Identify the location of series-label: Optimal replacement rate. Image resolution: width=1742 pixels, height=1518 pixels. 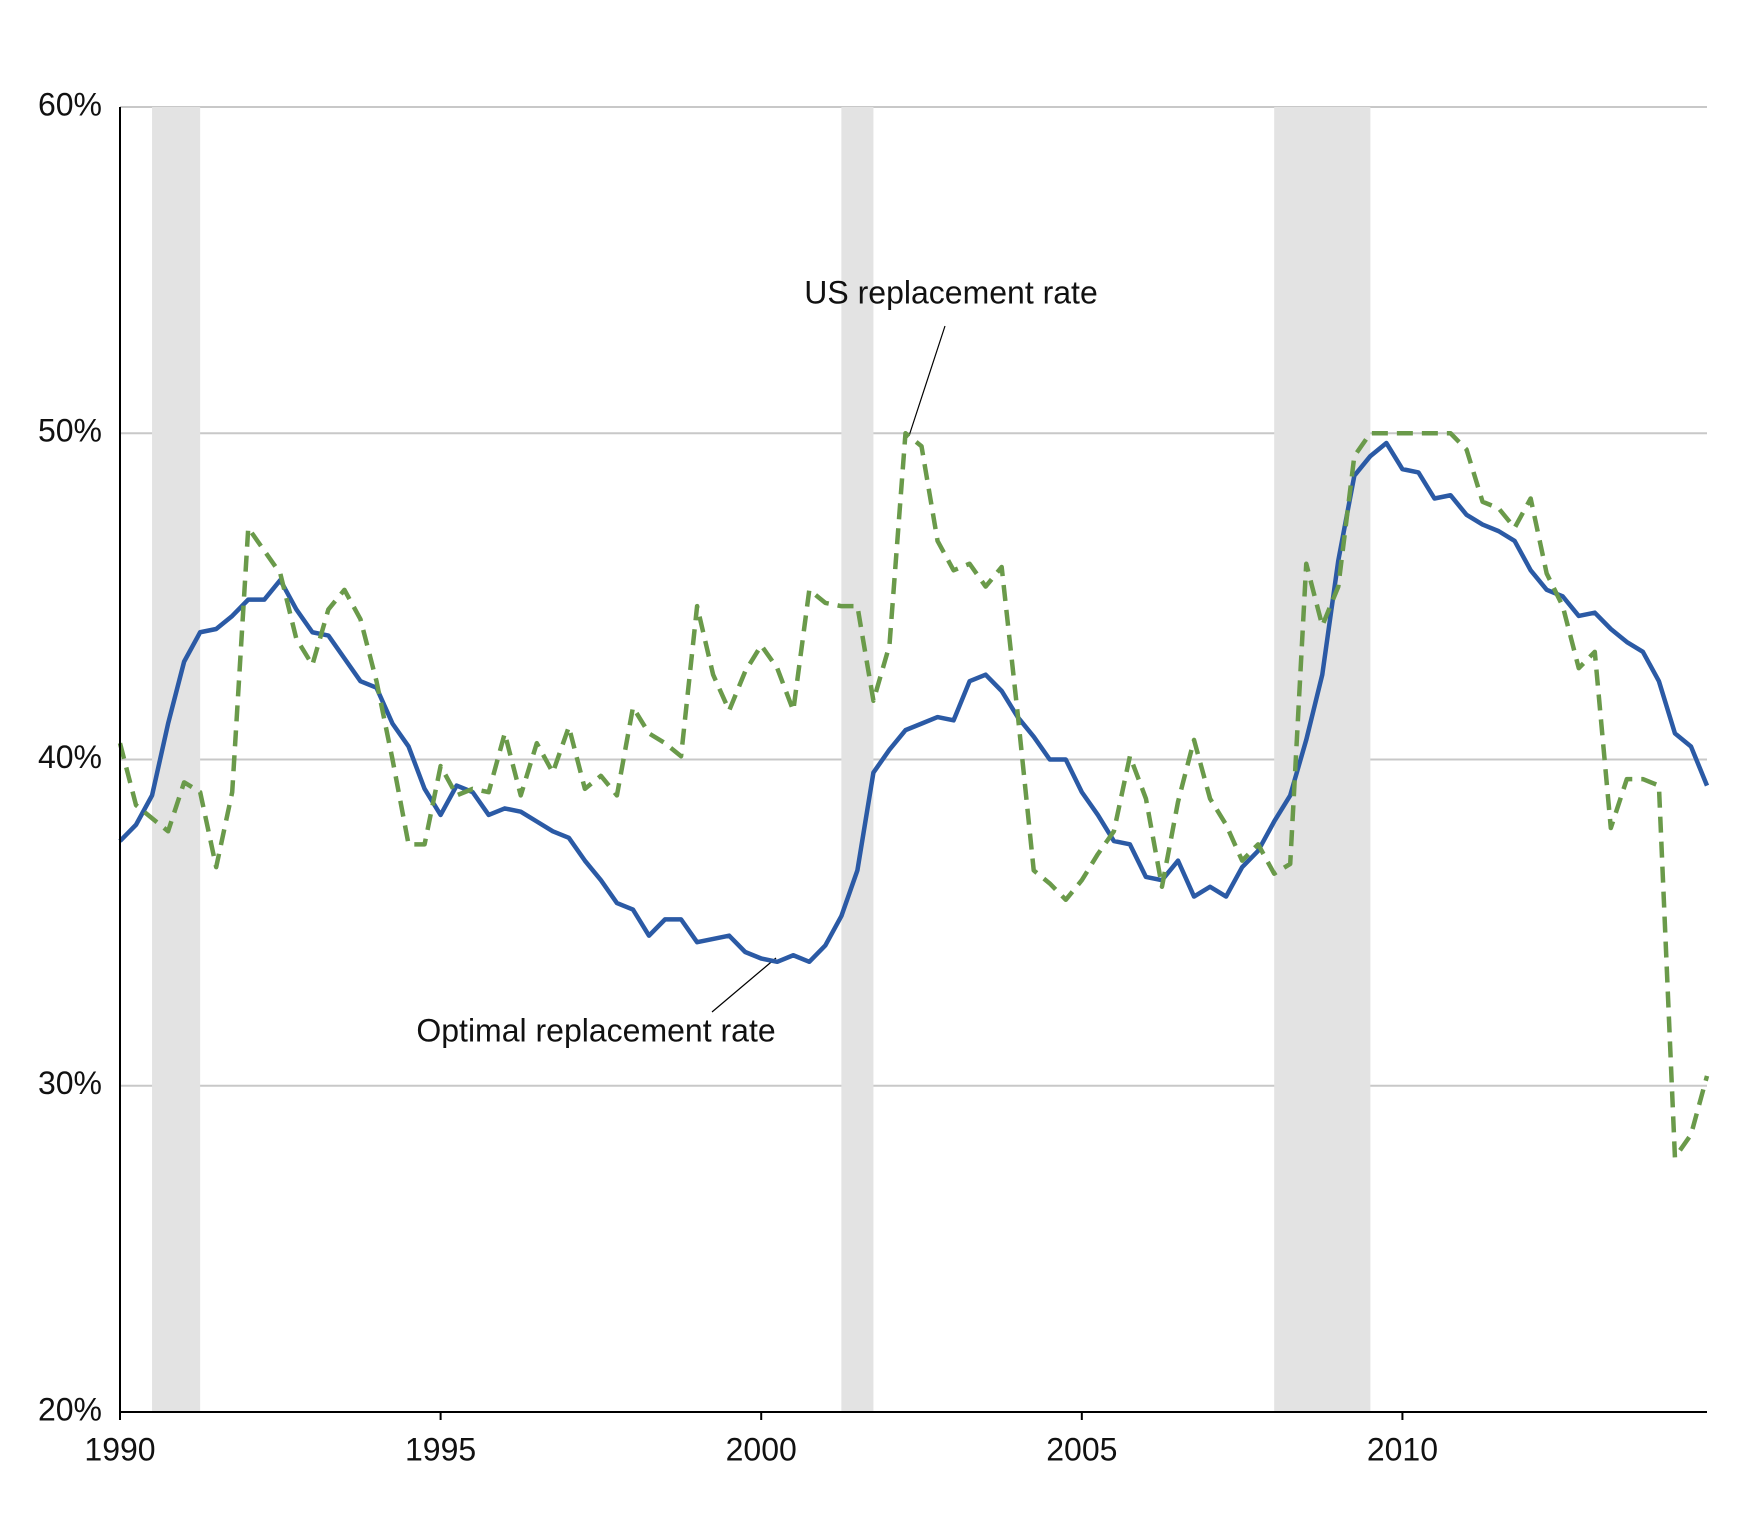
(595, 1030).